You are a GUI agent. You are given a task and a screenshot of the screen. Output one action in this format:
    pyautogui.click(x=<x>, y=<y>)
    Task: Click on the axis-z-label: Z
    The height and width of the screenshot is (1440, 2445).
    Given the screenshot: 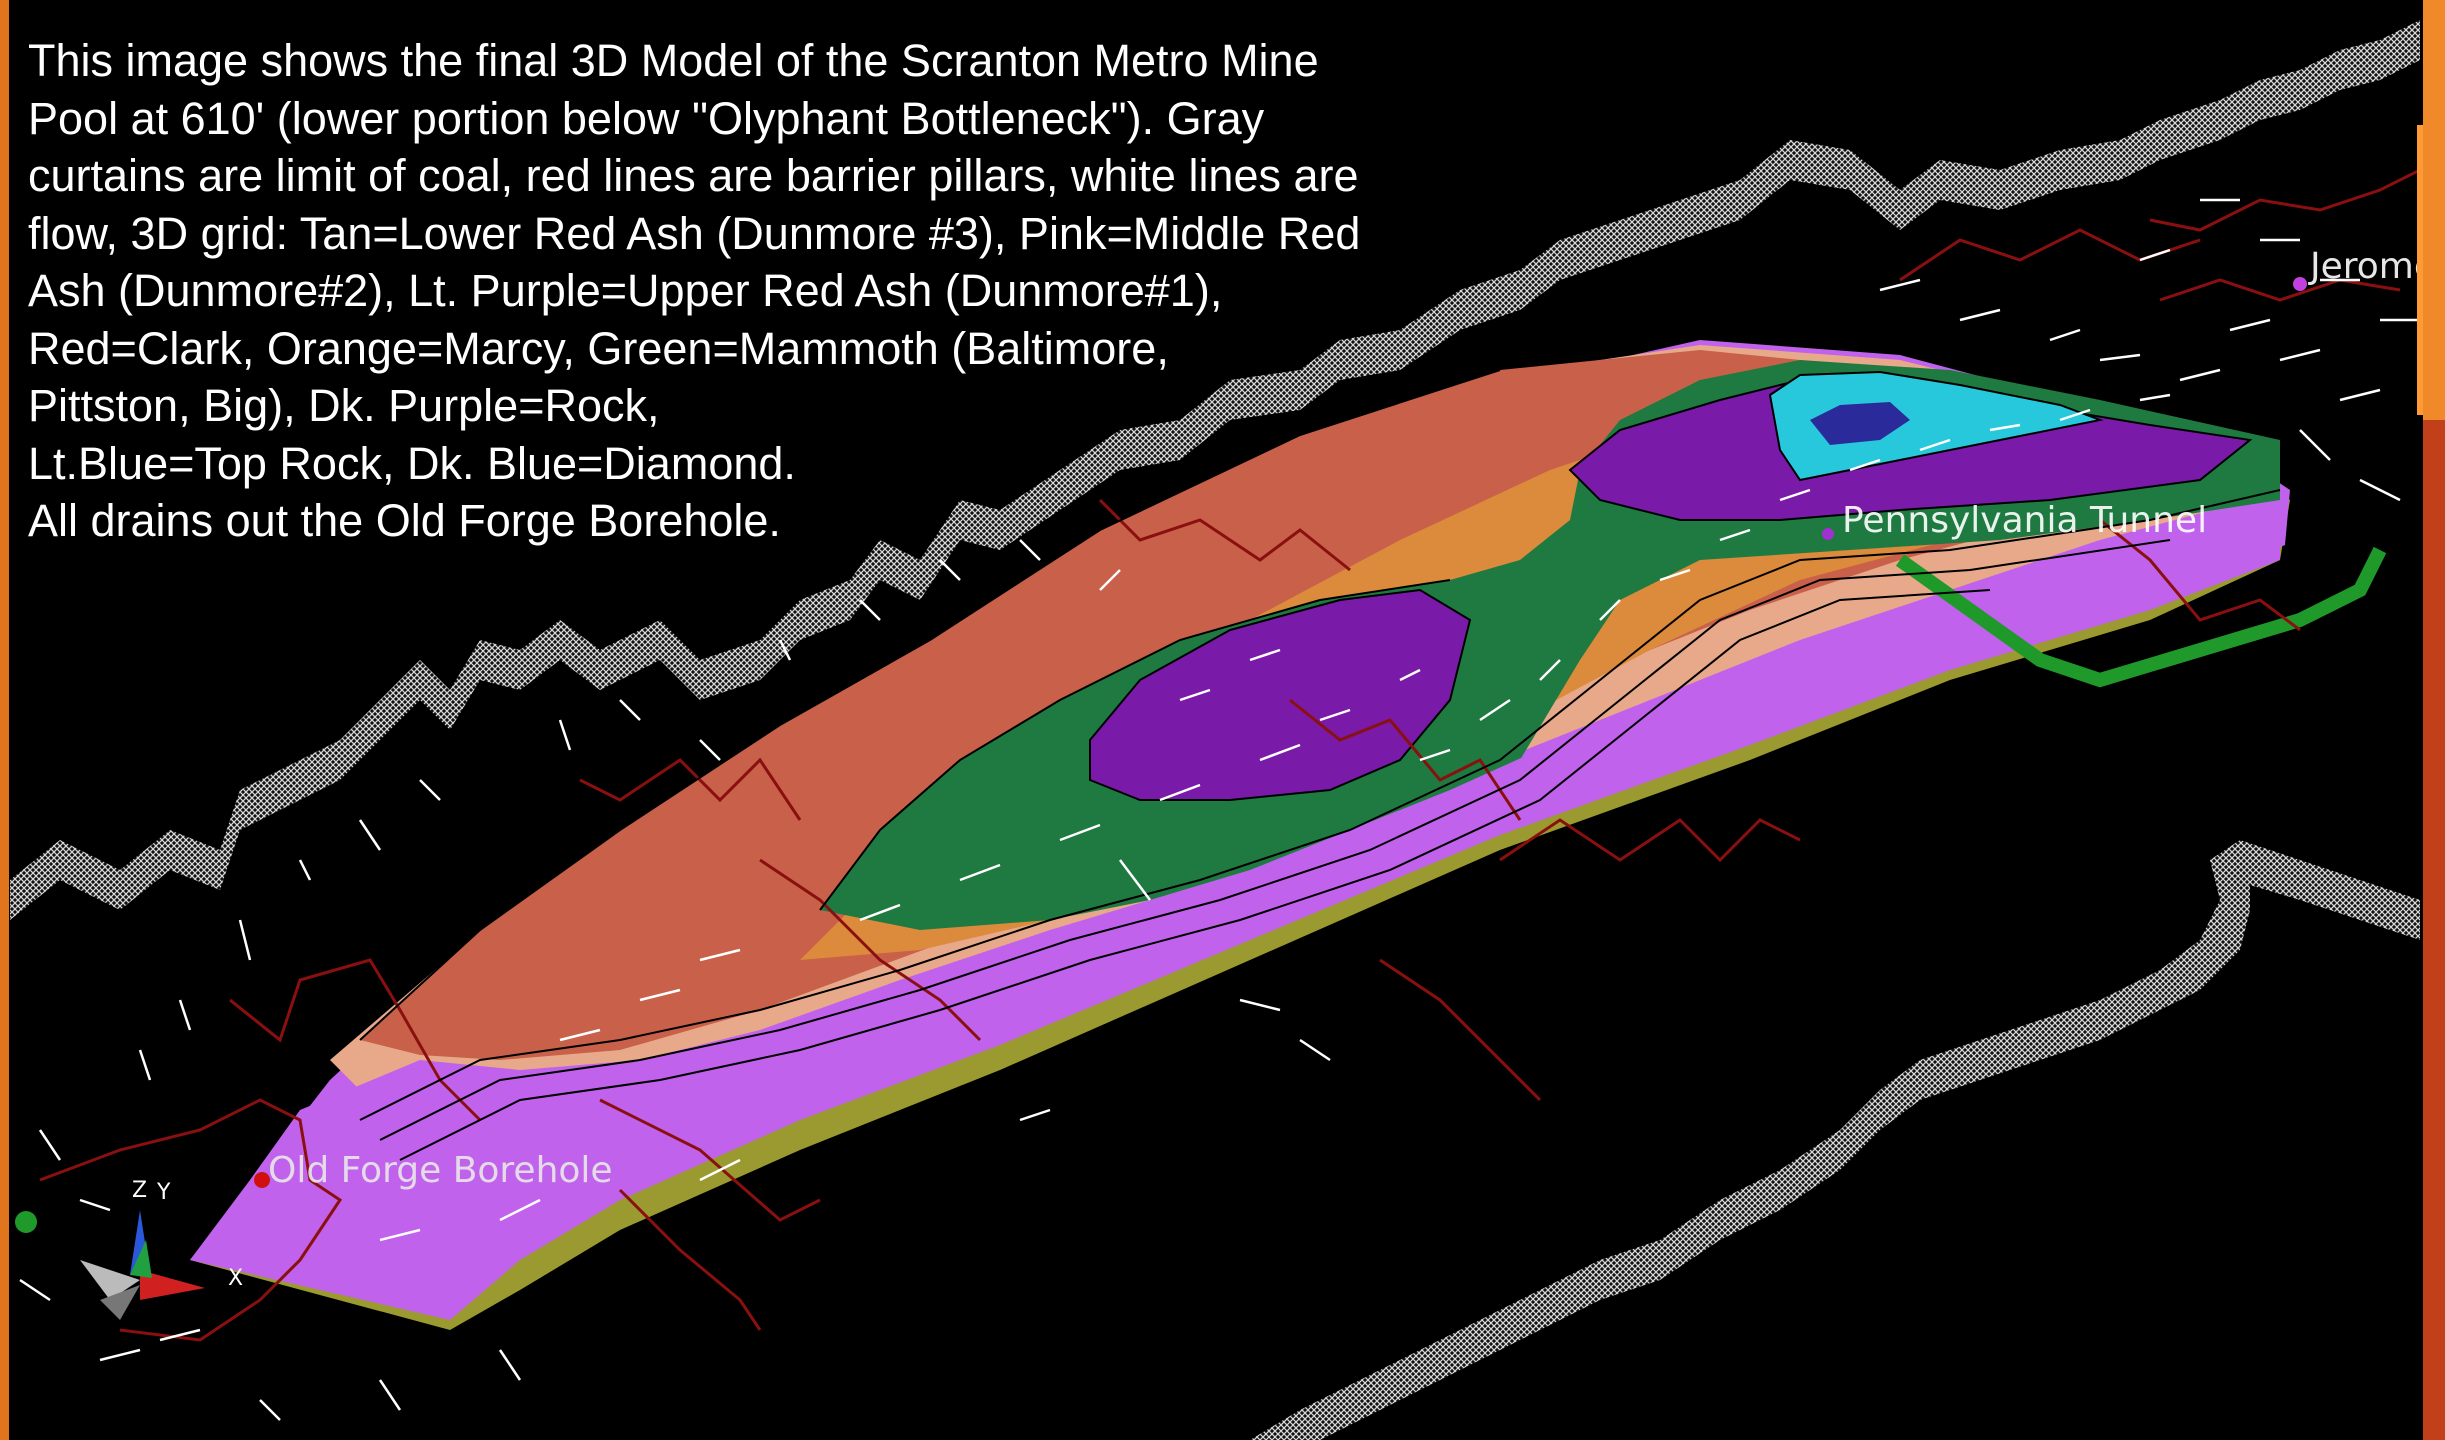 What is the action you would take?
    pyautogui.click(x=140, y=1190)
    